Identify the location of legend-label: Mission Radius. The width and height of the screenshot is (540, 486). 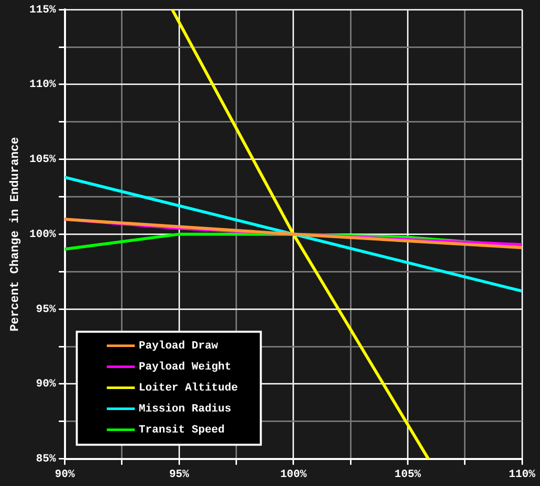
(185, 410).